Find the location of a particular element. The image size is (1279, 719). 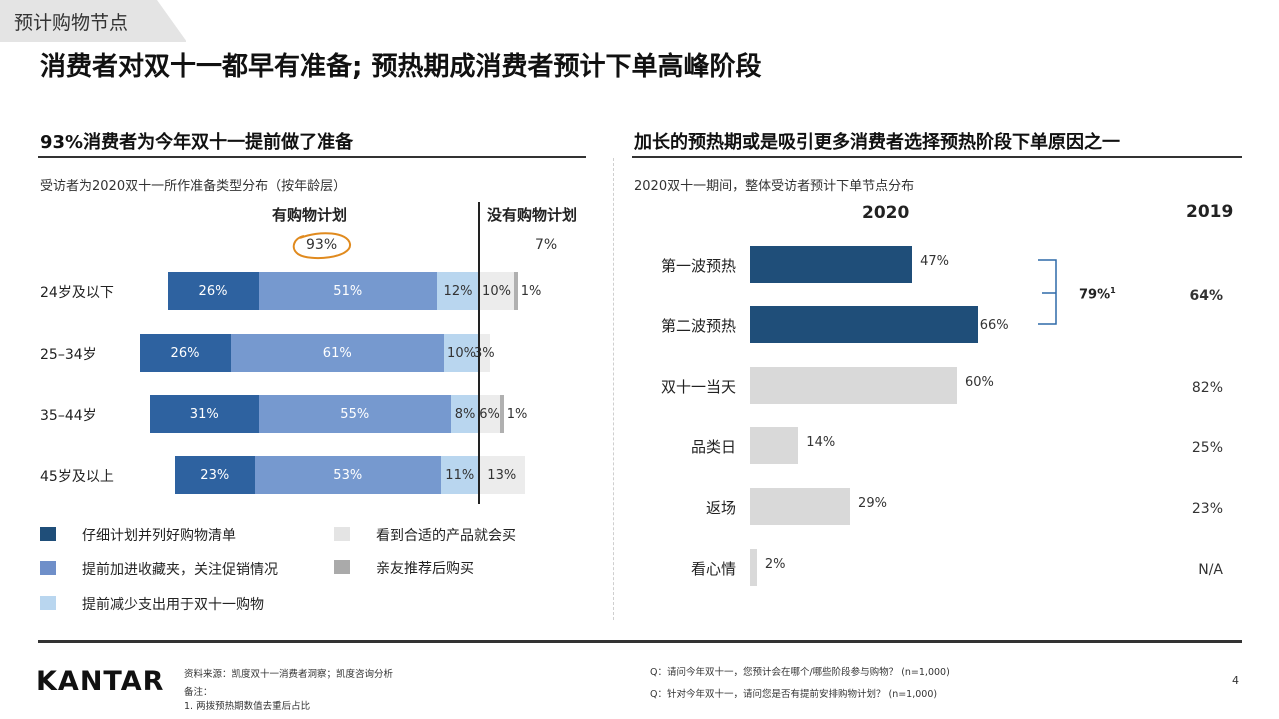

category-label: 返场 is located at coordinates (720, 508).